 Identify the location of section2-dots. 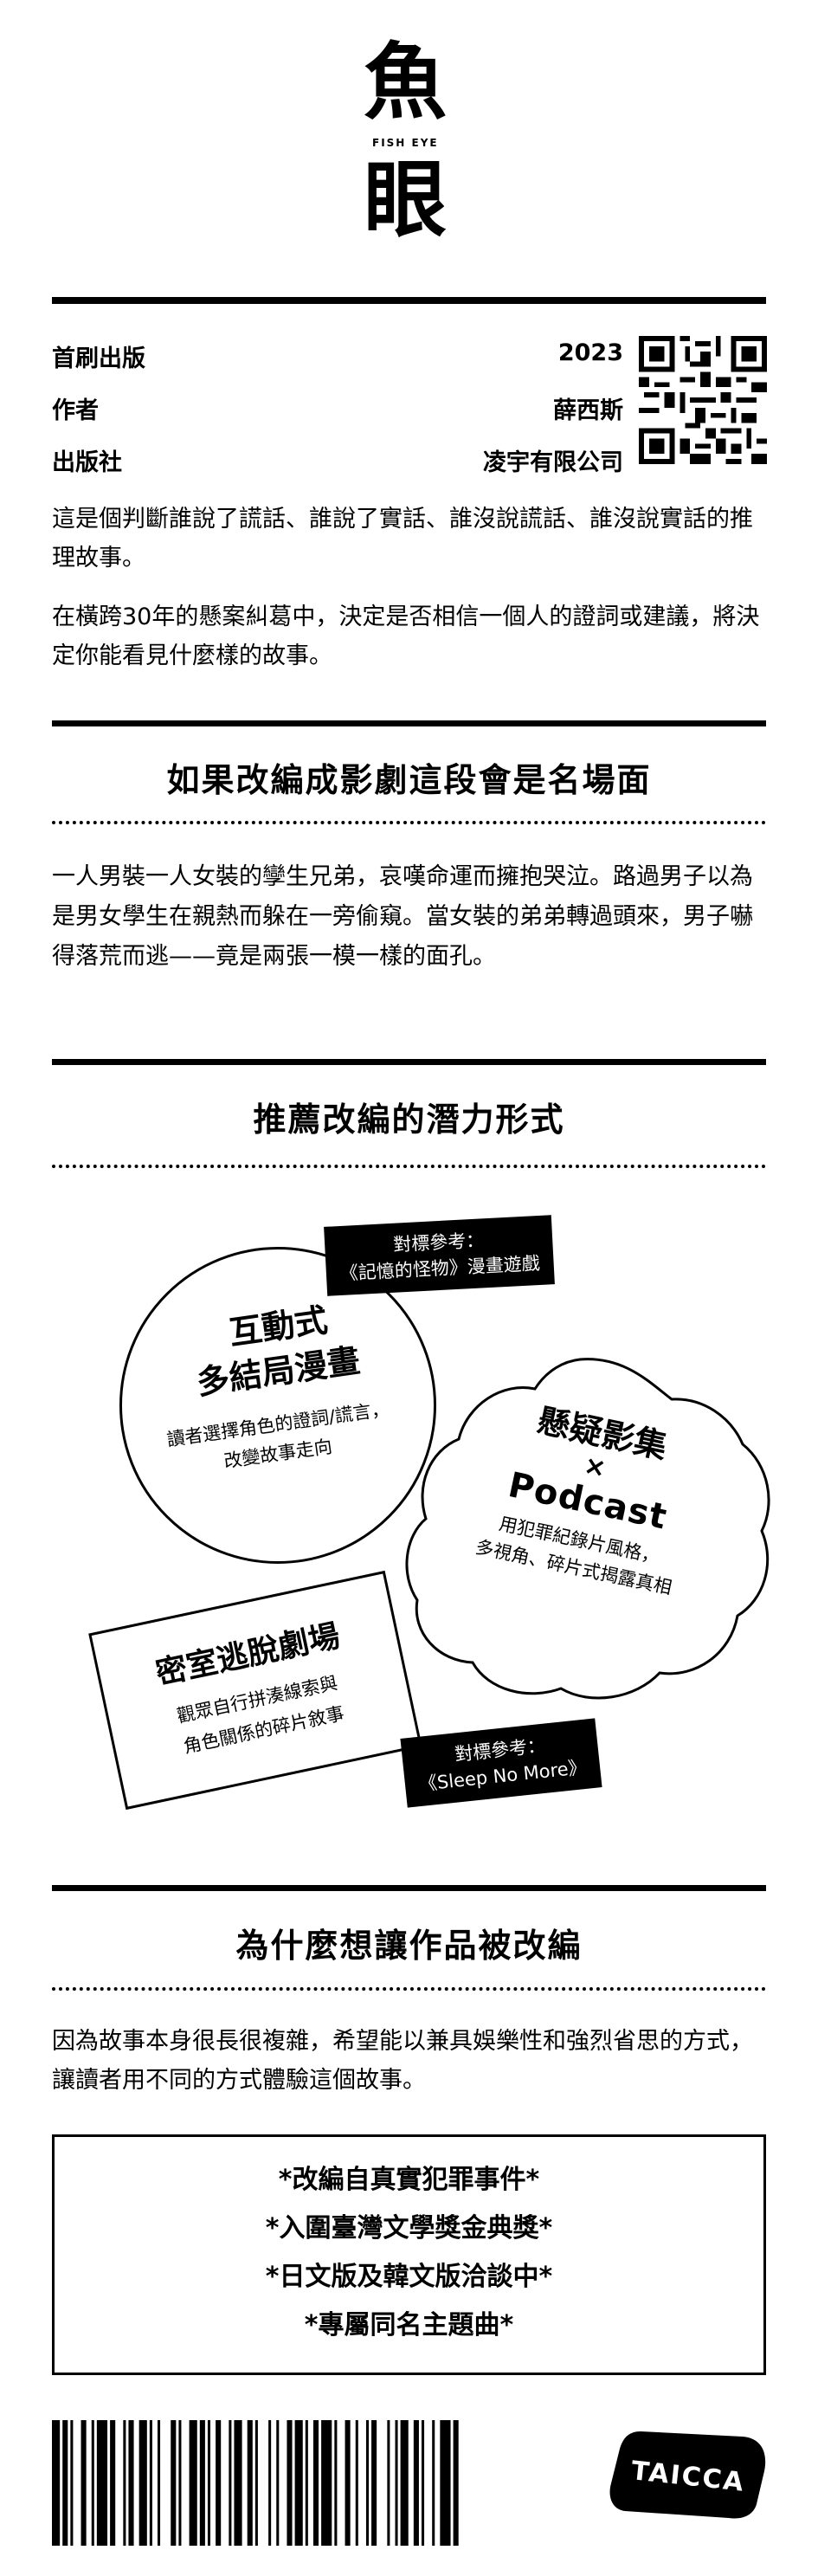
(409, 1166).